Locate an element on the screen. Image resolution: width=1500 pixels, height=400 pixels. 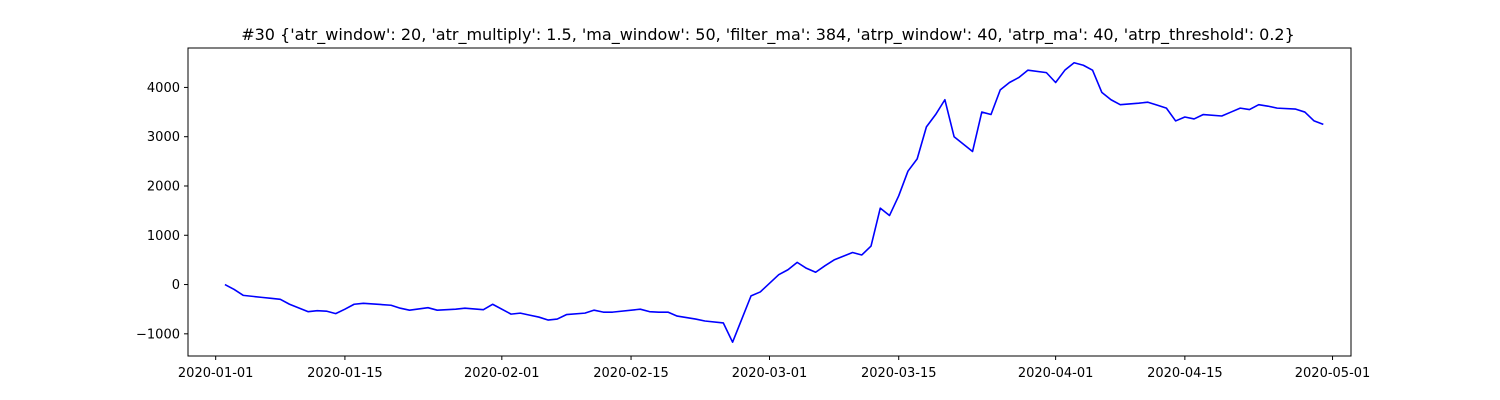
x-tick-label: 2020-04-15 is located at coordinates (1185, 373).